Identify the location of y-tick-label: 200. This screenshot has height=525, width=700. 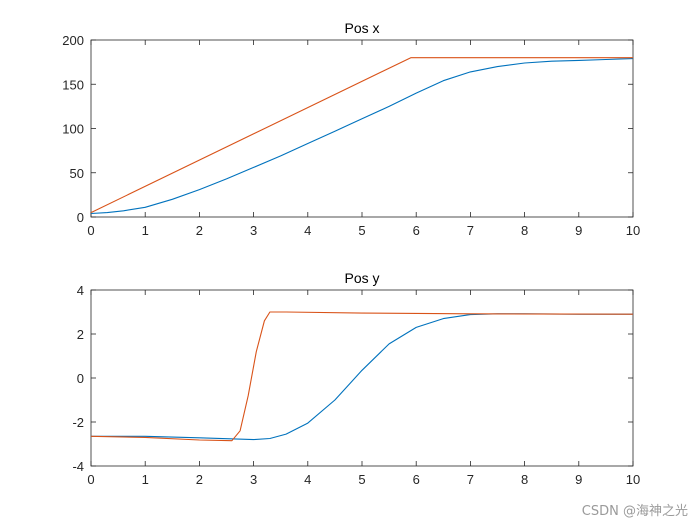
(73, 40).